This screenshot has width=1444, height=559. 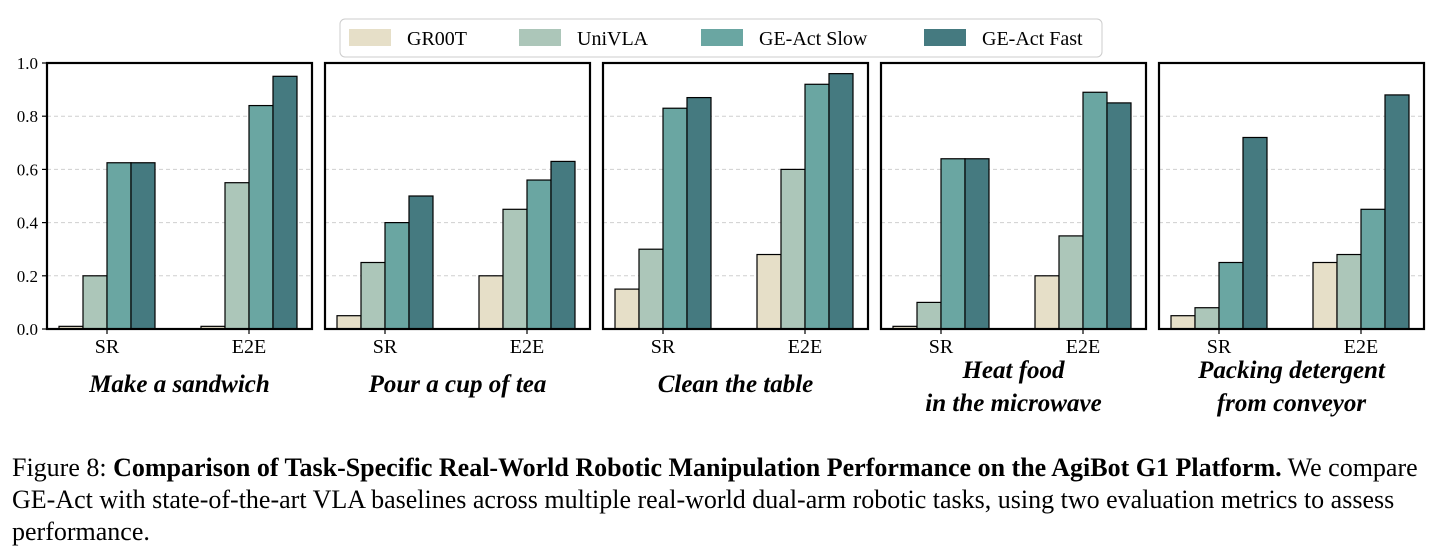 I want to click on legend: GR00T UniVLA GE-Act Slow GE-Act Fast, so click(x=721, y=38).